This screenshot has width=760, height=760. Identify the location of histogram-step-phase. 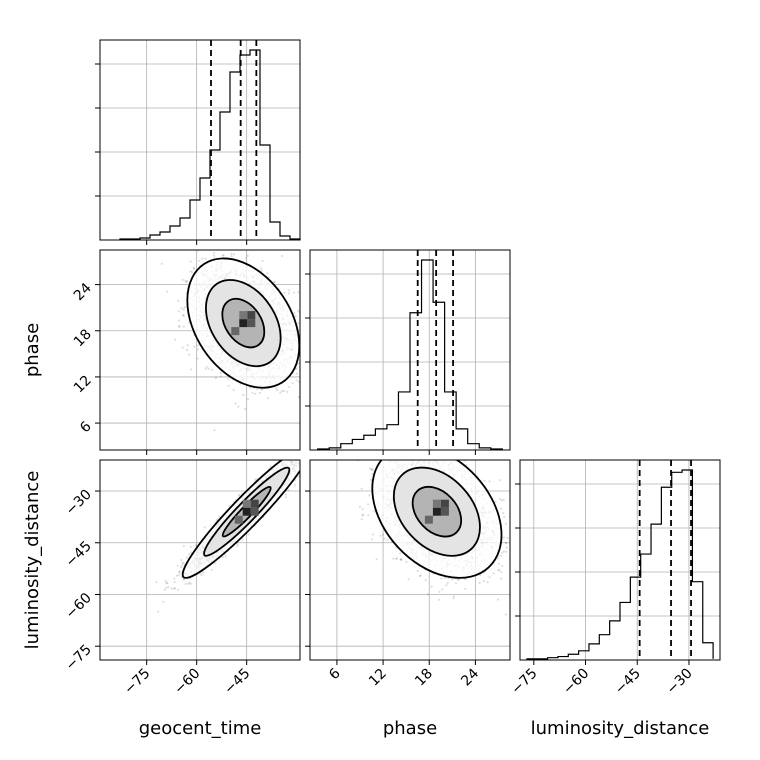
(410, 354).